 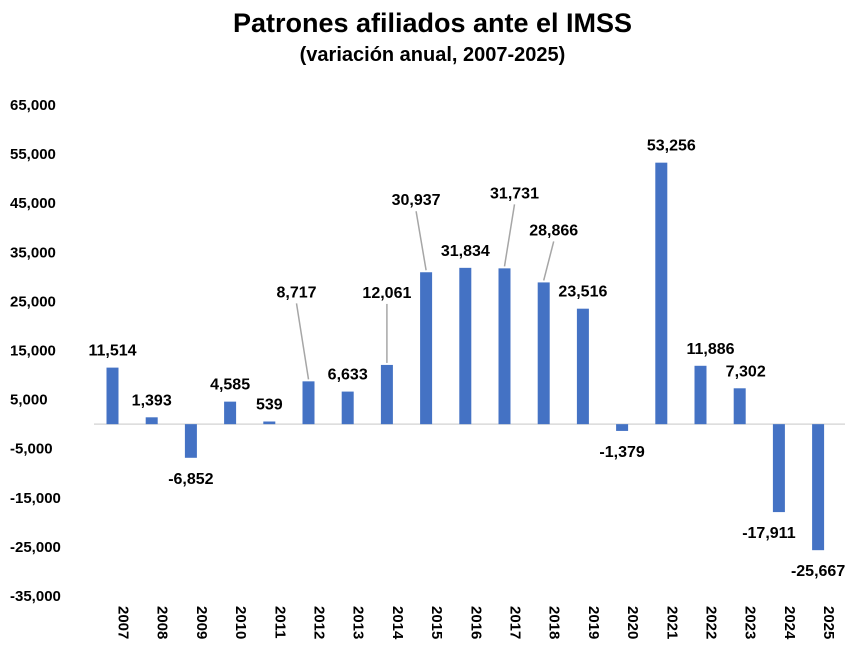 I want to click on data-label-2010: 4,585, so click(x=230, y=385).